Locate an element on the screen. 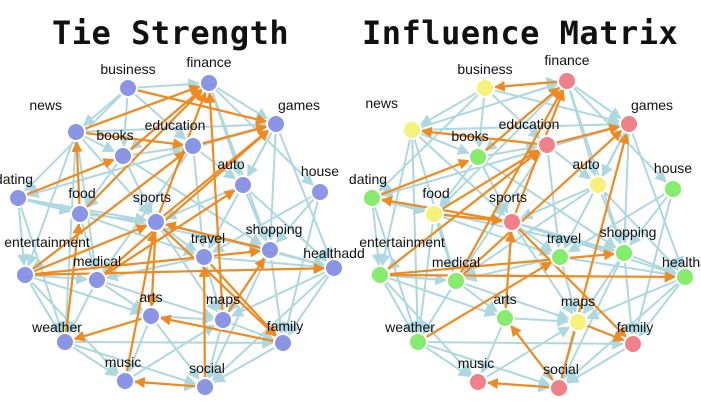  strong-edge-arts-sports is located at coordinates (510, 270).